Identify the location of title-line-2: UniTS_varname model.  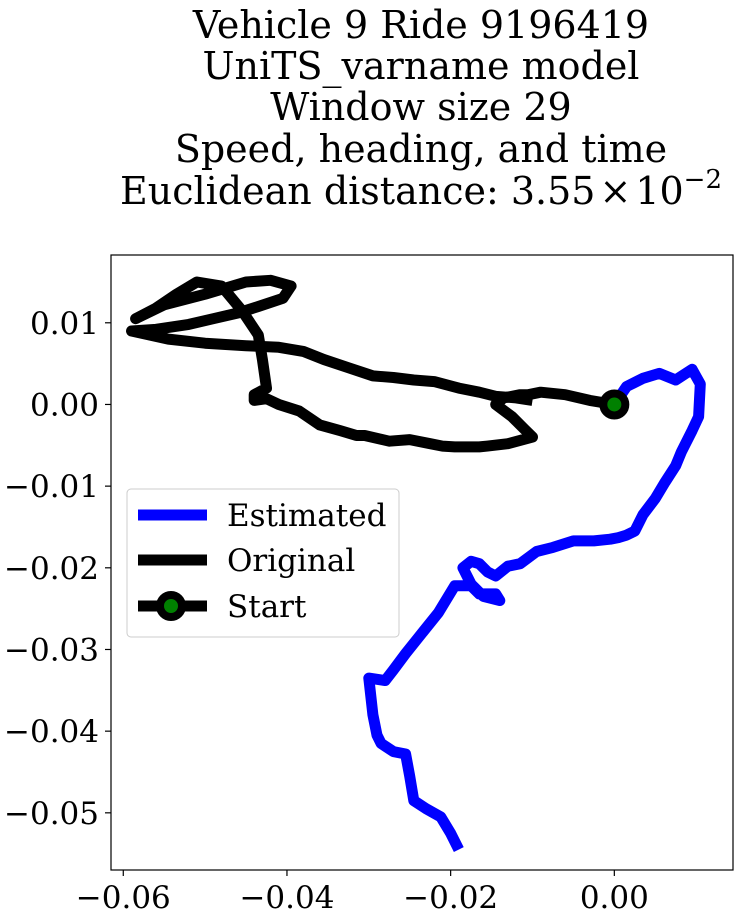
(421, 66).